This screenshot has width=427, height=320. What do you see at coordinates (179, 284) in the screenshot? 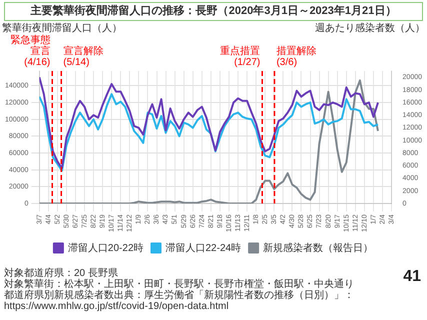
I see `text: 対象繁華街：松本駅・上田駅・田町・長野駅・長野市権堂・飯田駅・中央通り` at bounding box center [179, 284].